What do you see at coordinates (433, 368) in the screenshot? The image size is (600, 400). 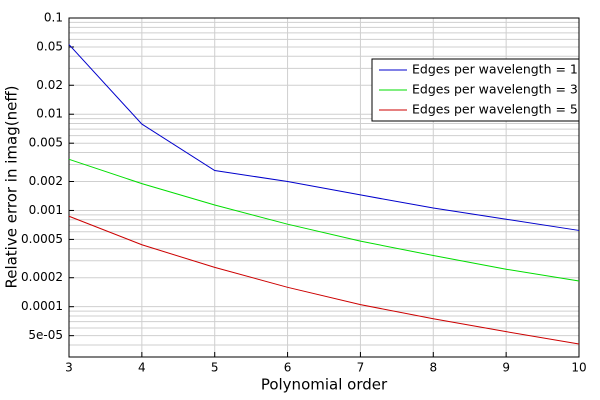 I see `x-tick-label: 8` at bounding box center [433, 368].